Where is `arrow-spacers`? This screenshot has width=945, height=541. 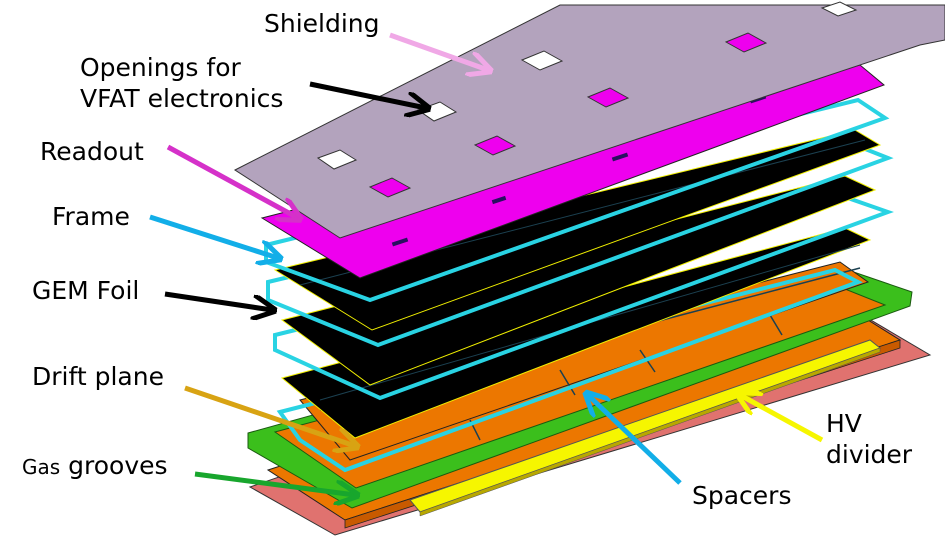
arrow-spacers is located at coordinates (635, 440).